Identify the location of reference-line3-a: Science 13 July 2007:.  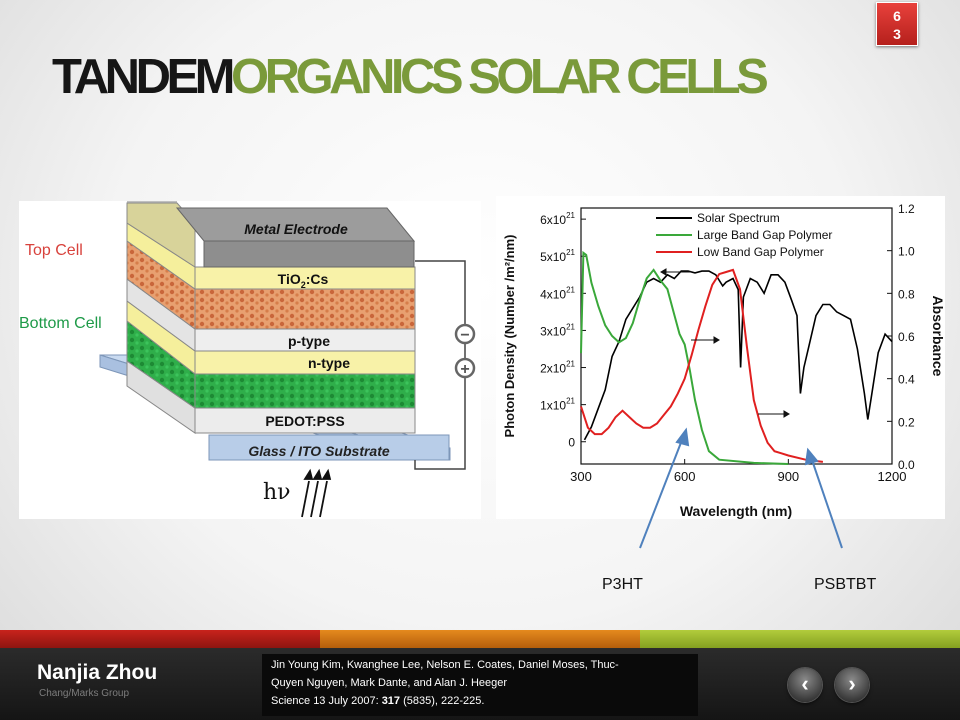
(326, 701).